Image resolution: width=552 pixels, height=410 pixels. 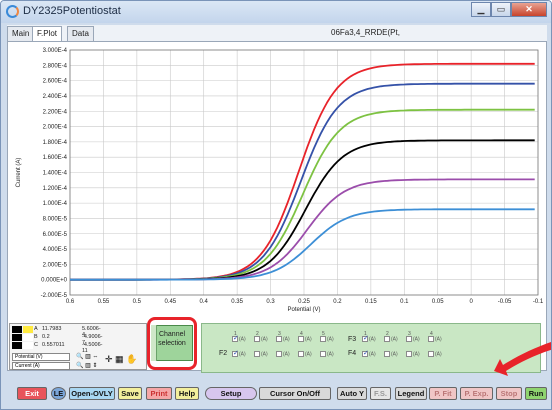 What do you see at coordinates (80, 33) in the screenshot?
I see `tab-data: Data` at bounding box center [80, 33].